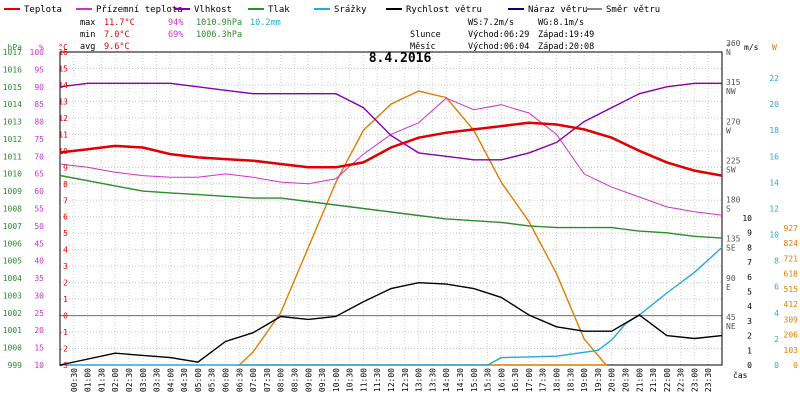  Describe the element at coordinates (198, 380) in the screenshot. I see `x-tick-label: 05:00` at that location.